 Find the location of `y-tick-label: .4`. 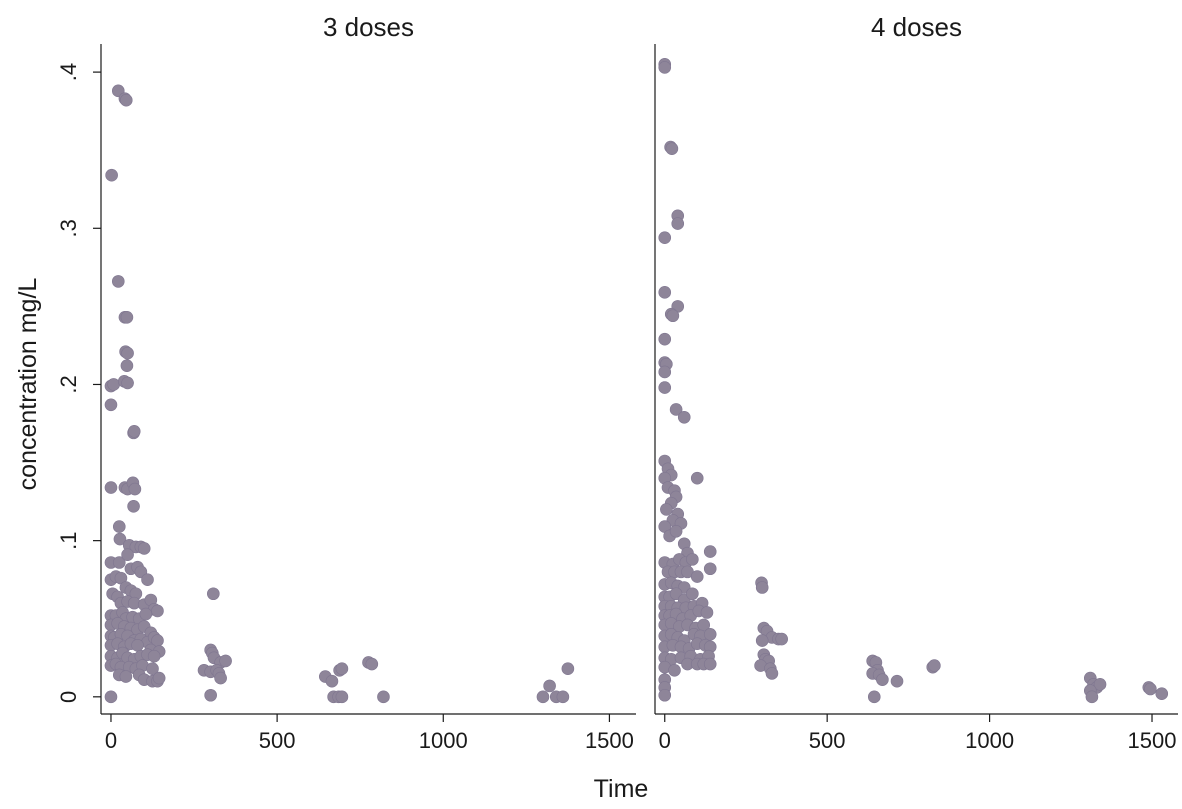

y-tick-label: .4 is located at coordinates (68, 72).